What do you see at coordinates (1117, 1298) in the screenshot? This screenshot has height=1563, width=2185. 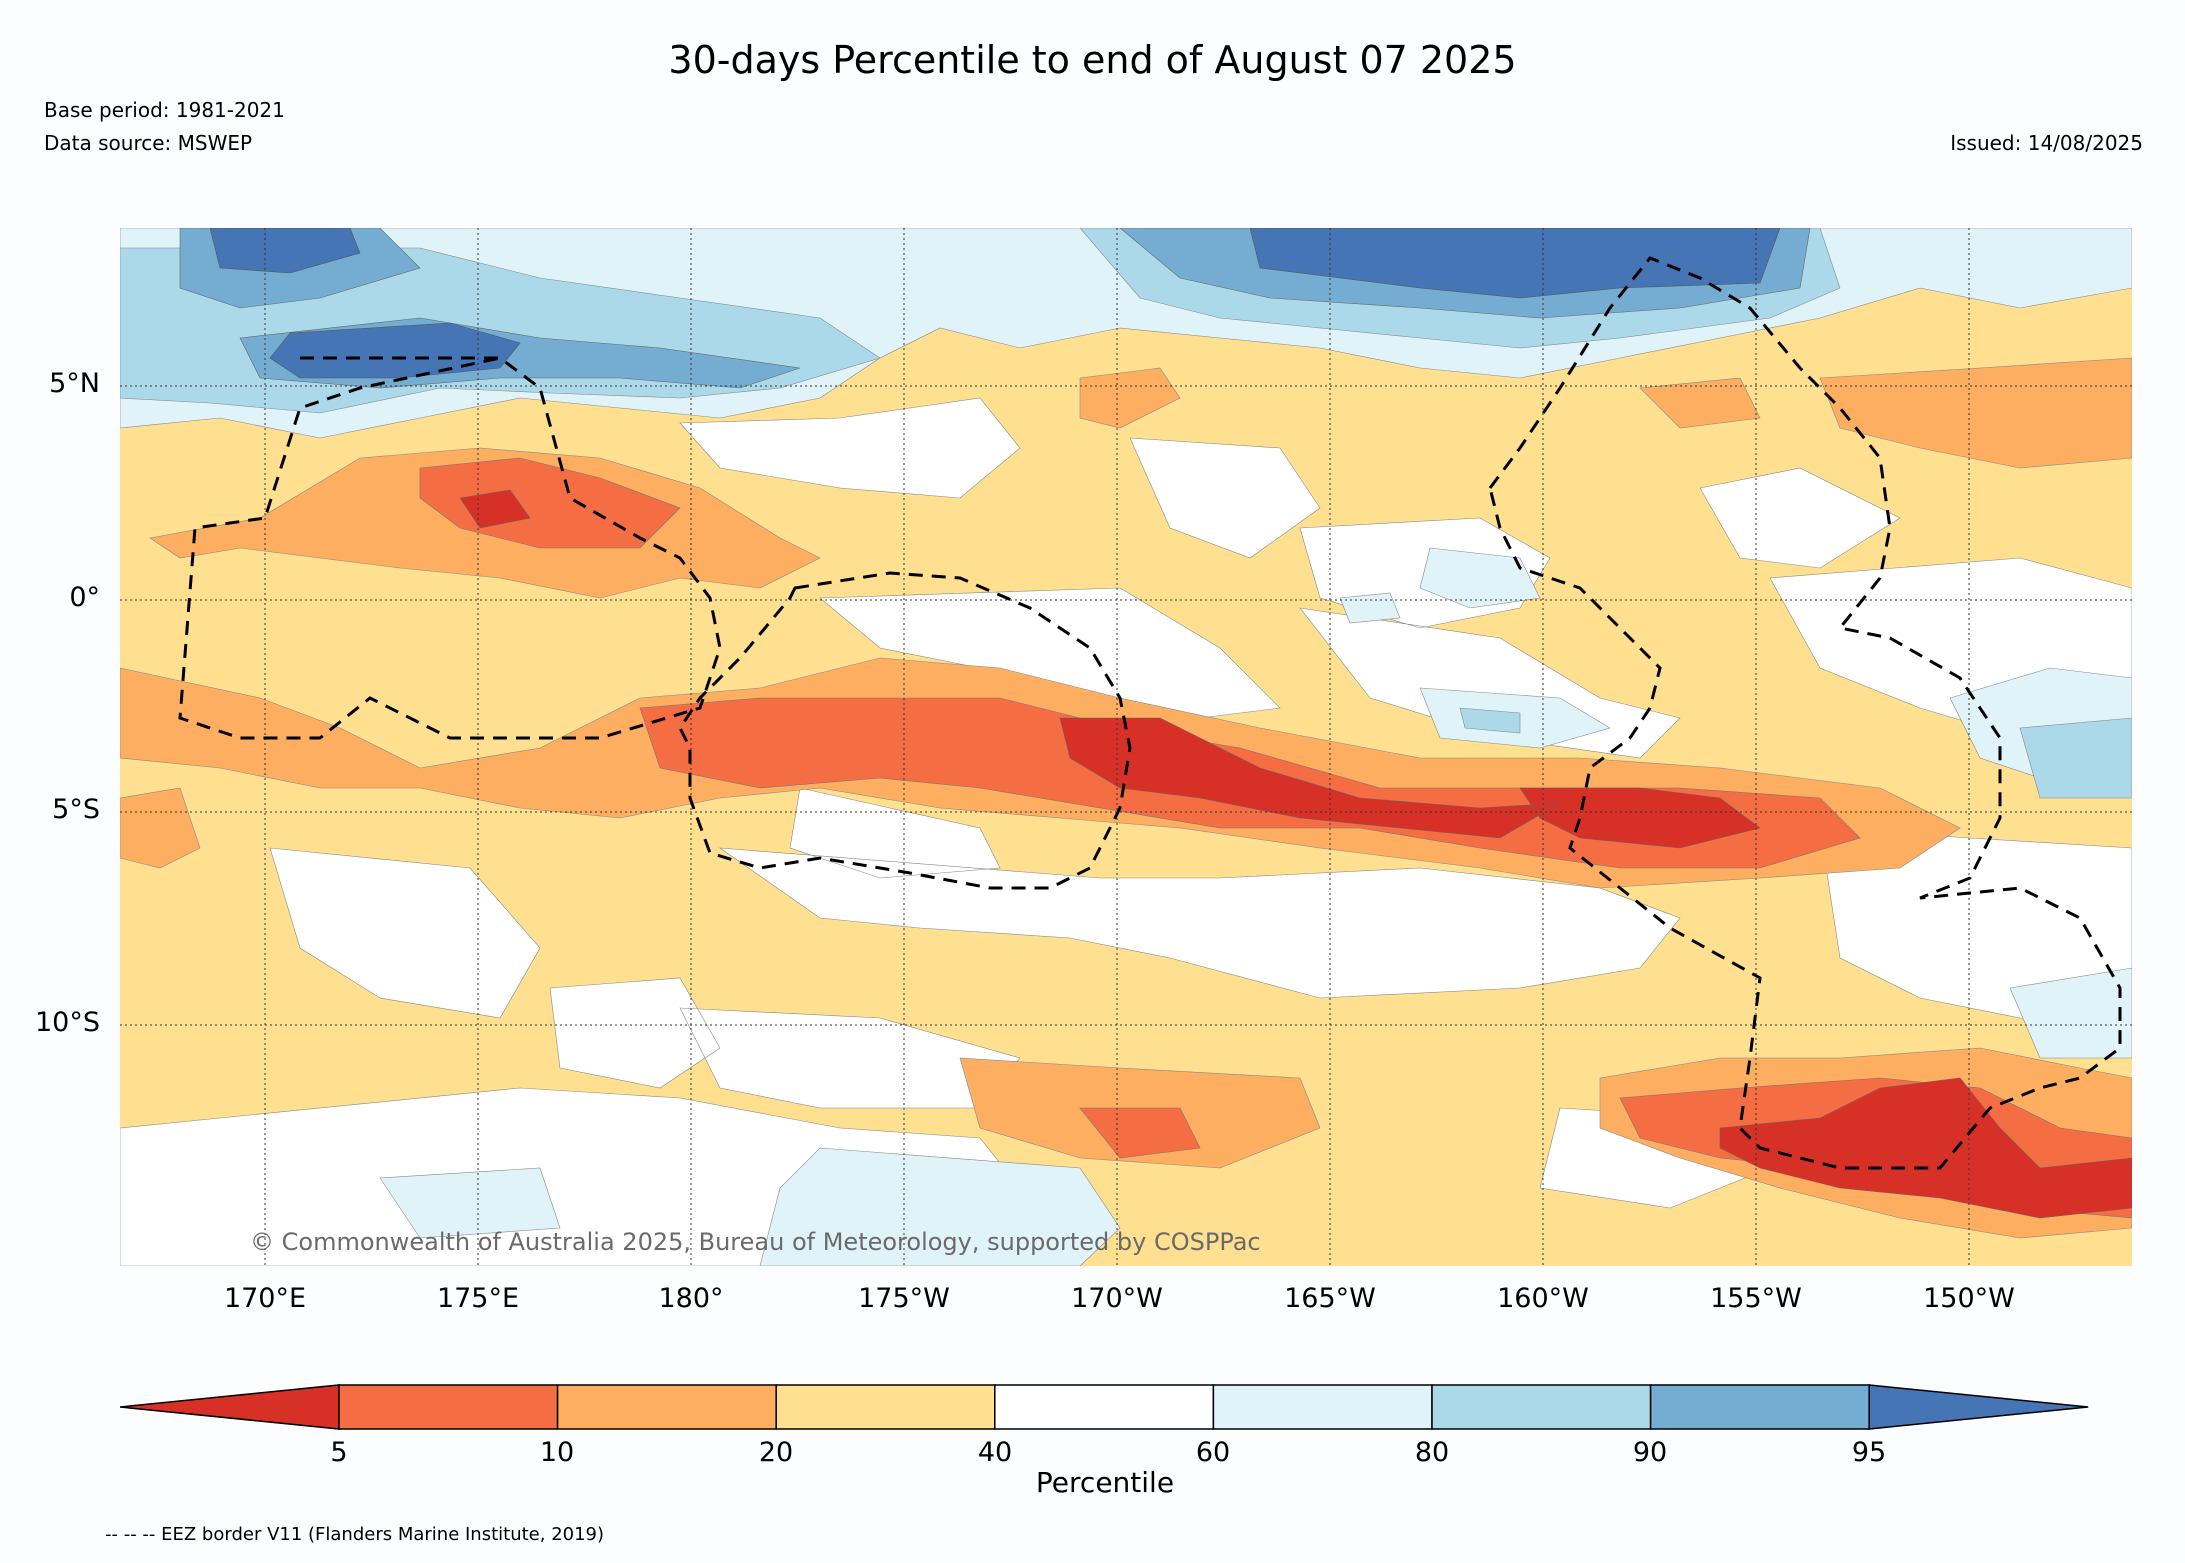 I see `lon-label-170w: 170°W` at bounding box center [1117, 1298].